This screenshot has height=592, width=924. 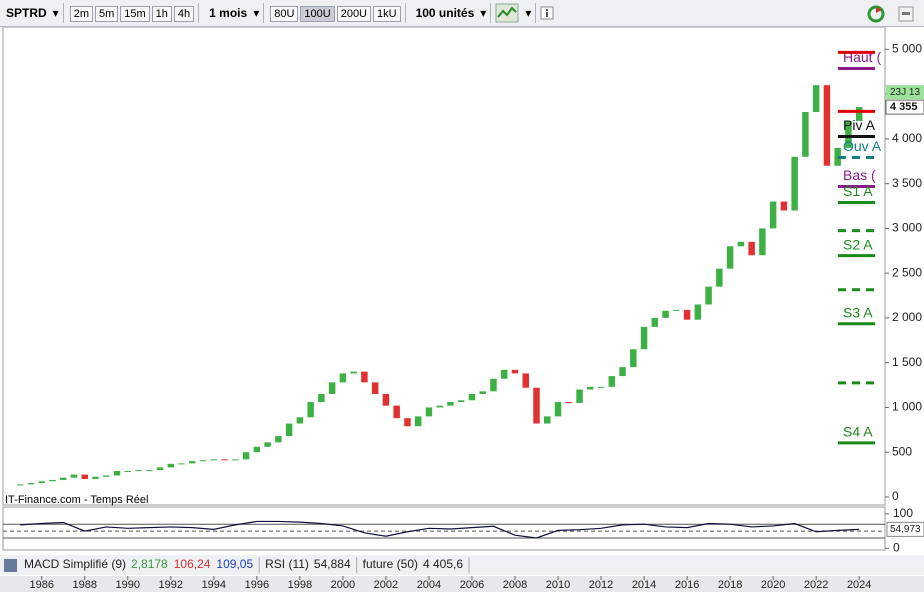 I want to click on unit-button: 1kU, so click(x=387, y=14).